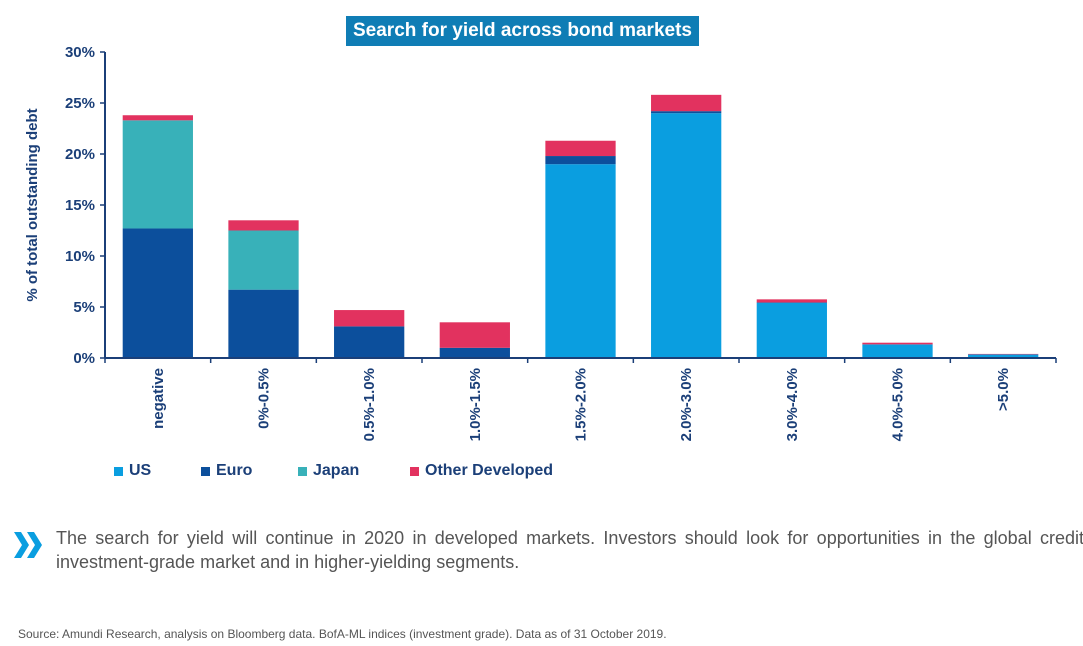 Image resolution: width=1083 pixels, height=646 pixels. Describe the element at coordinates (581, 404) in the screenshot. I see `x-tick-label-4: 1.5%-2.0%` at that location.